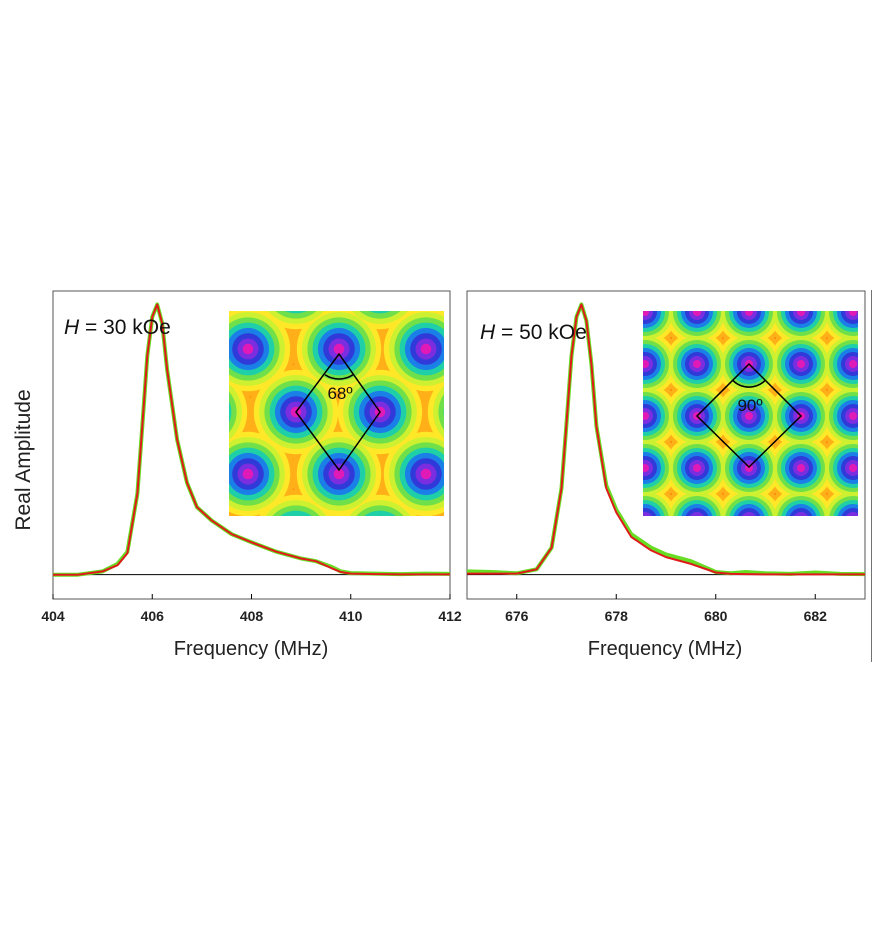 This screenshot has height=951, width=872. I want to click on field-label: H = 30 kOe, so click(117, 327).